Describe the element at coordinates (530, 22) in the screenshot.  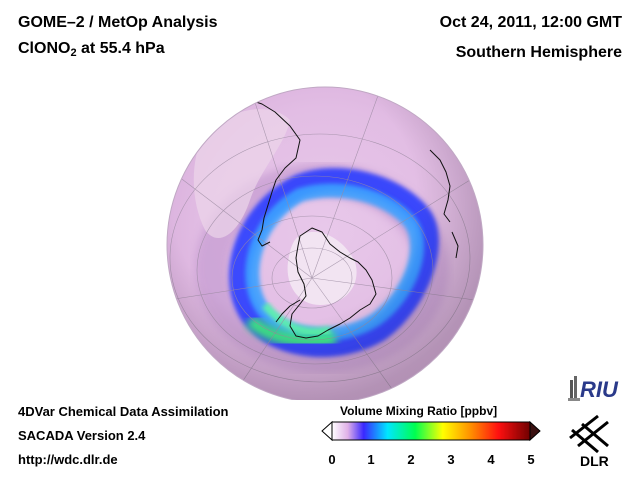
I see `date-label: Oct 24, 2011, 12:00 GMT` at that location.